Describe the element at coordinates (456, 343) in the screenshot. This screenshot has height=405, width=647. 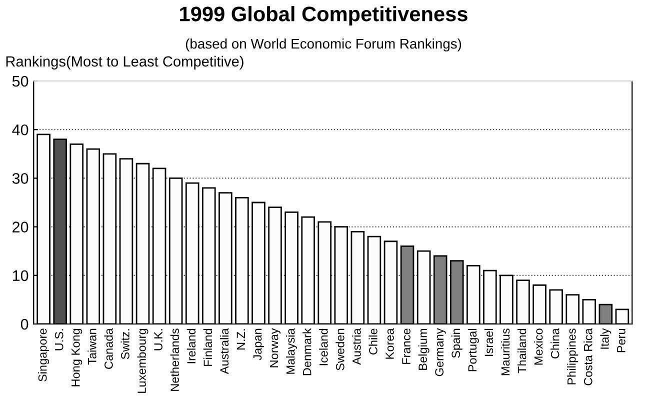
I see `x-tick-label: Spain` at that location.